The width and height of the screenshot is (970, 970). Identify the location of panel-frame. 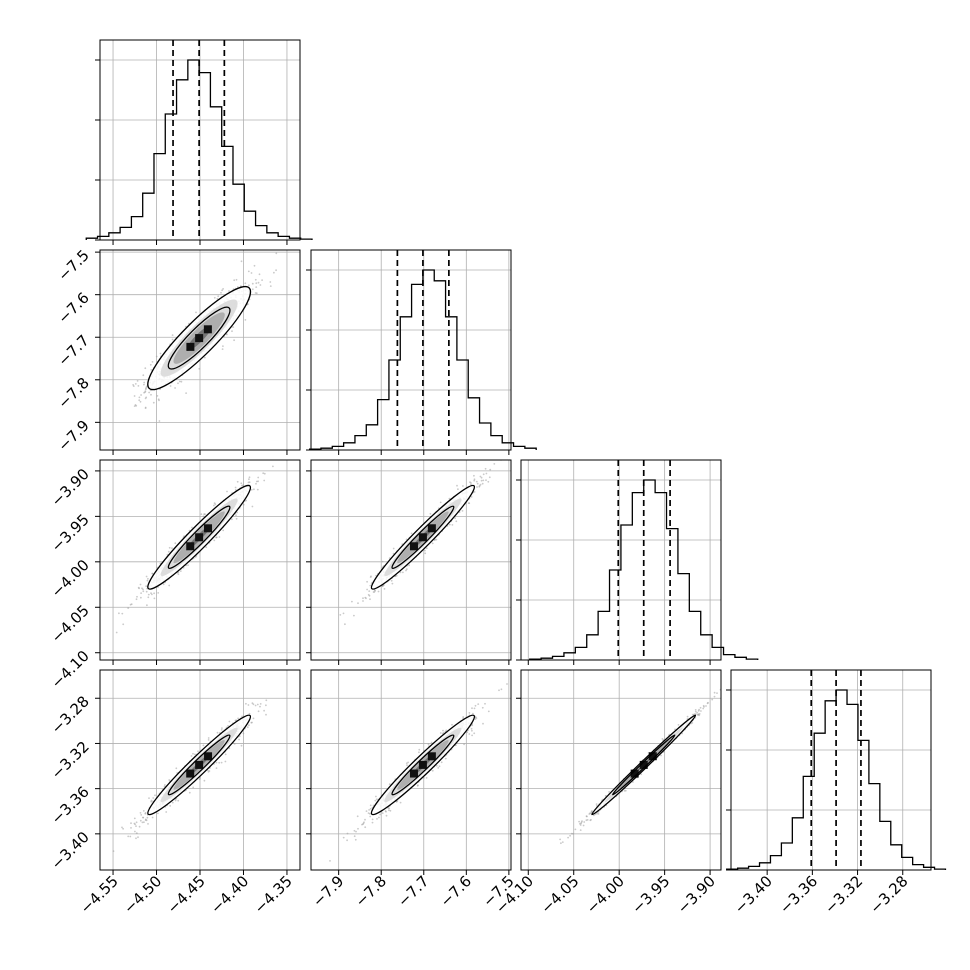
(411, 560).